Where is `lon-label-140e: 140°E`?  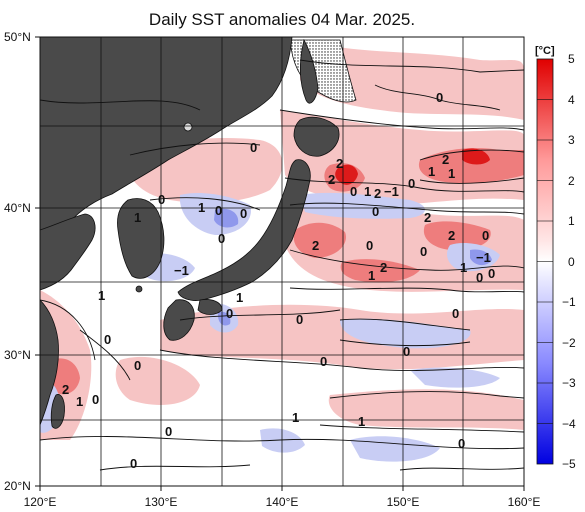 lon-label-140e: 140°E is located at coordinates (282, 502).